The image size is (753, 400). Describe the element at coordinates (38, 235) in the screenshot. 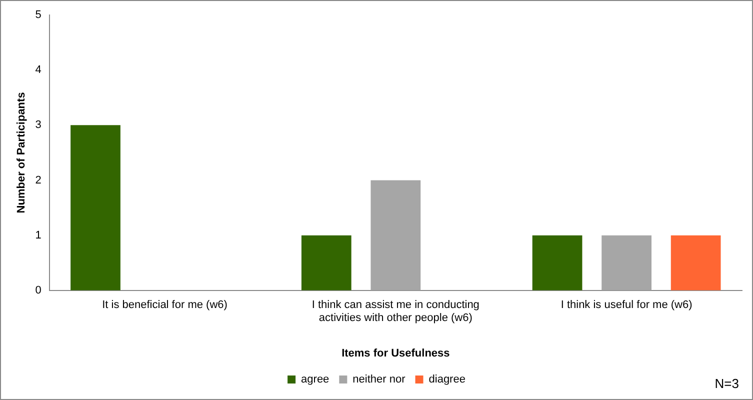

I see `y-tick-label: 1` at that location.